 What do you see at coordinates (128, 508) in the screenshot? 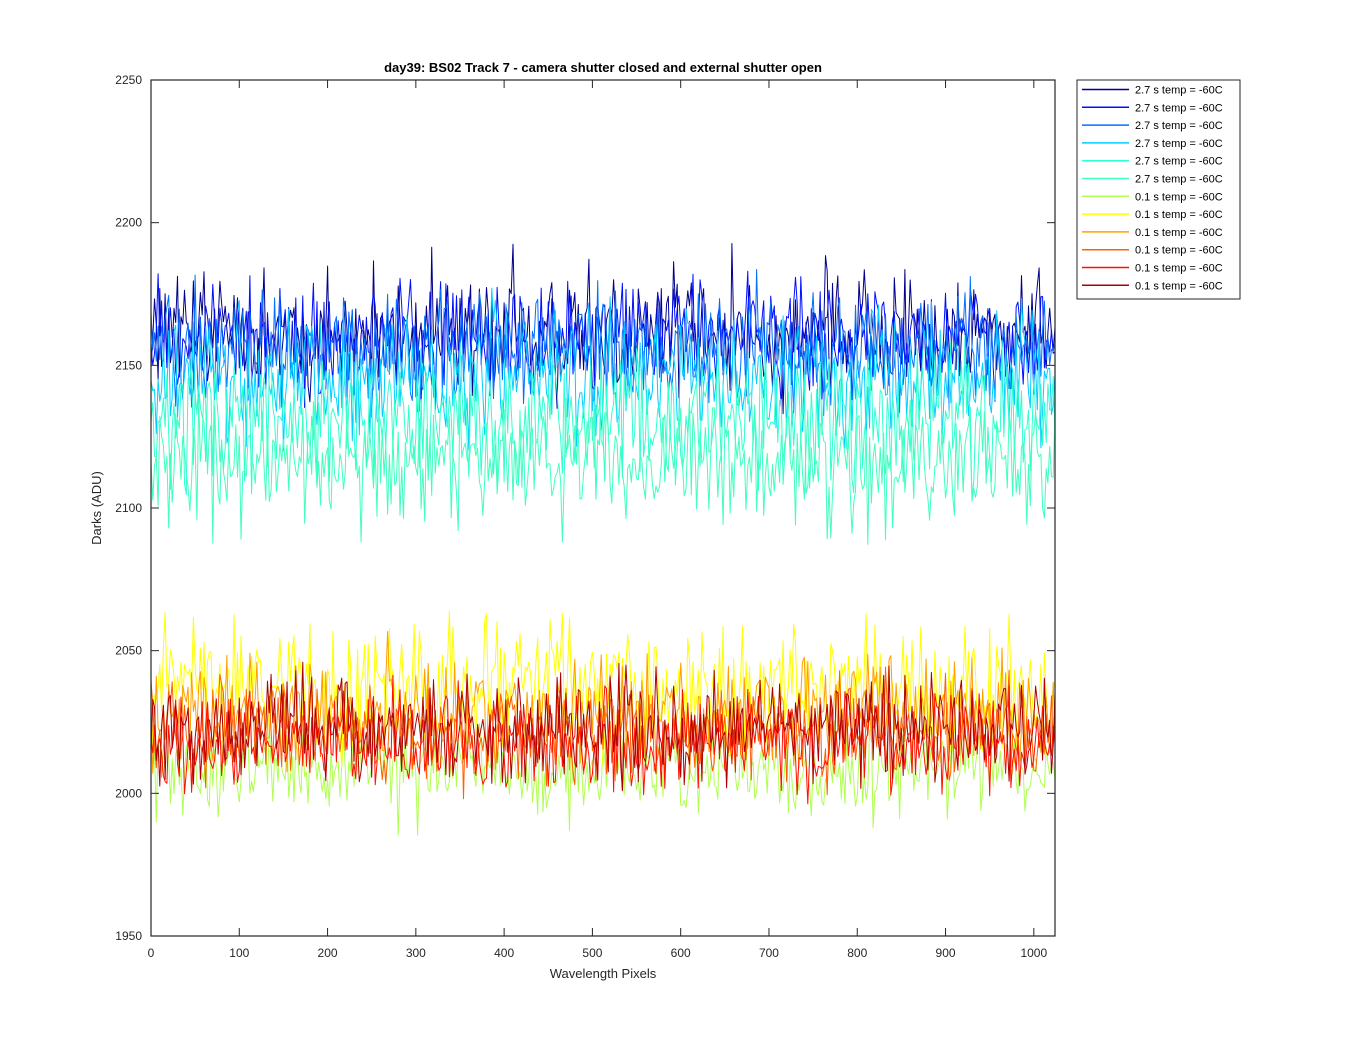
I see `y-tick-label: 2100` at bounding box center [128, 508].